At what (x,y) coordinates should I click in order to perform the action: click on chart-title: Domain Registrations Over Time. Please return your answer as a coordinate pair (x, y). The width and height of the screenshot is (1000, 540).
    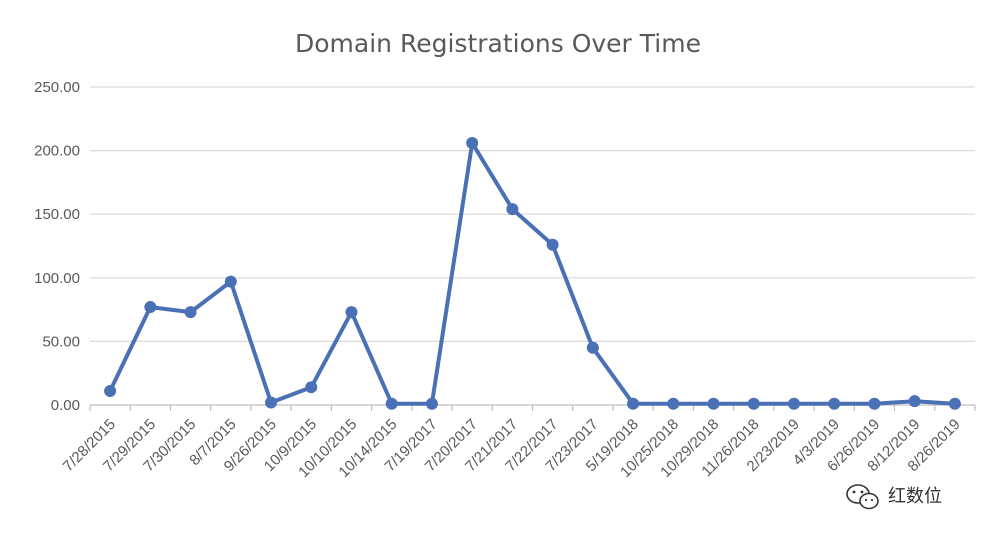
    Looking at the image, I should click on (498, 43).